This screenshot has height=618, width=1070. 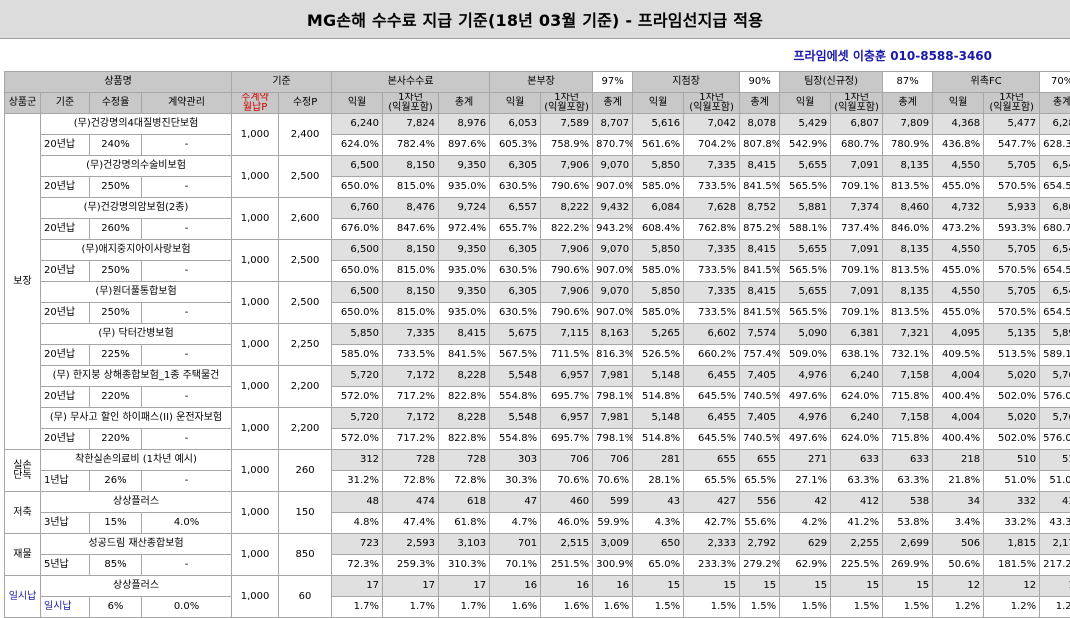 What do you see at coordinates (857, 103) in the screenshot?
I see `header-y1: 1차년(익월포함)` at bounding box center [857, 103].